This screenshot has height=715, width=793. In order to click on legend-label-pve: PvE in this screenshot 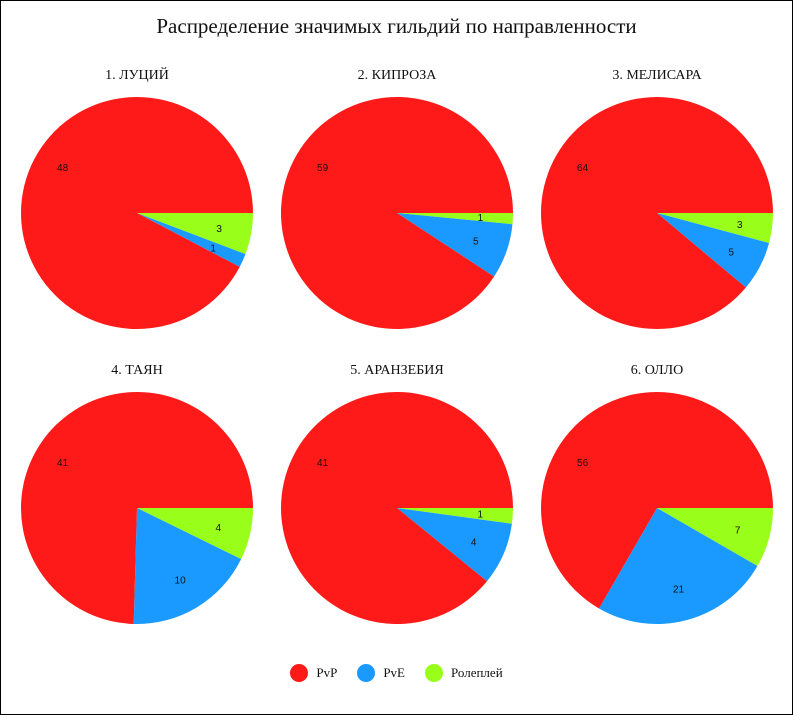, I will do `click(394, 672)`.